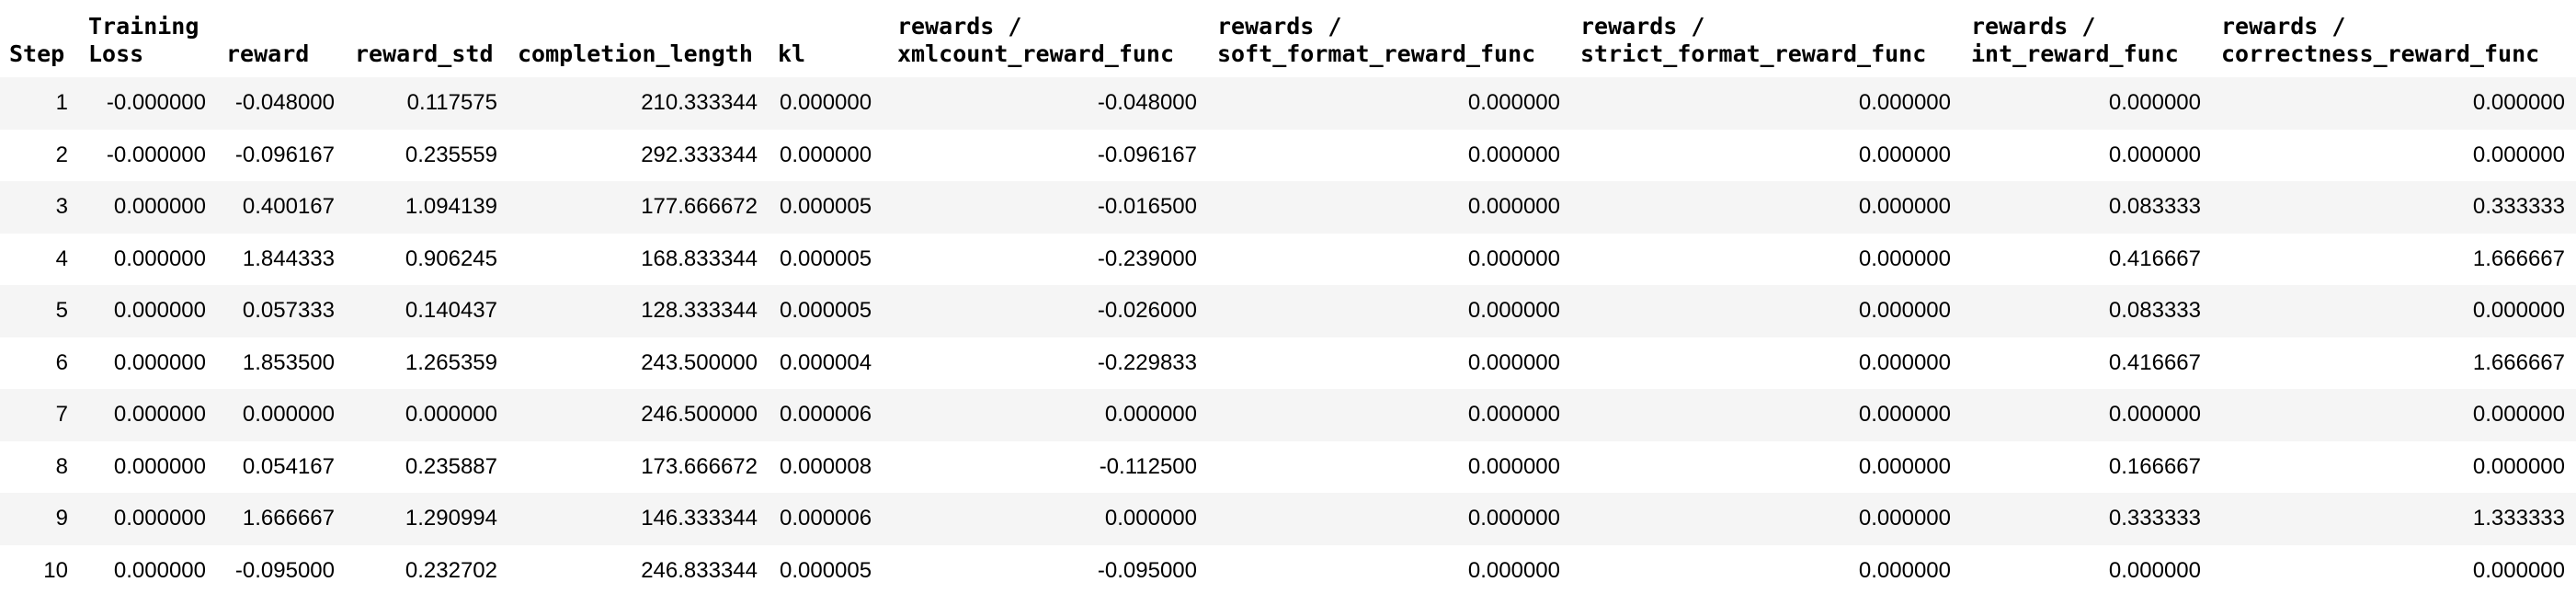  Describe the element at coordinates (1147, 258) in the screenshot. I see `table-cell: -0.239000` at that location.